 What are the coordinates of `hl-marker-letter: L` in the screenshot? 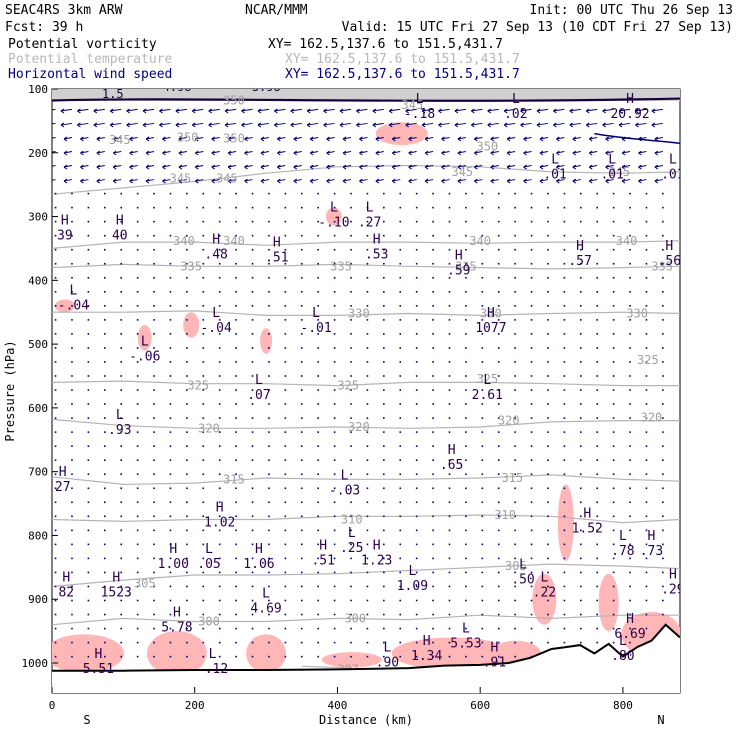 It's located at (259, 380).